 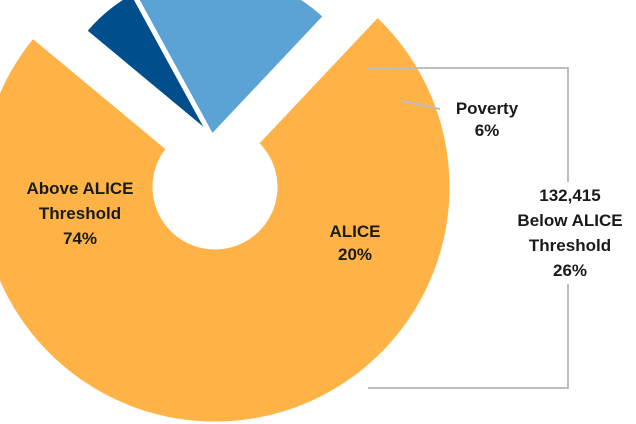 I want to click on poverty-leader-line, so click(x=421, y=105).